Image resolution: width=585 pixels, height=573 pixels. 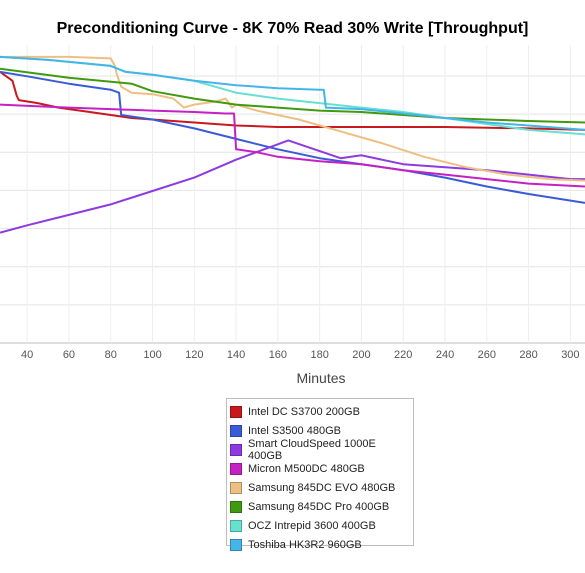 What do you see at coordinates (111, 355) in the screenshot?
I see `x-tick-label: 80` at bounding box center [111, 355].